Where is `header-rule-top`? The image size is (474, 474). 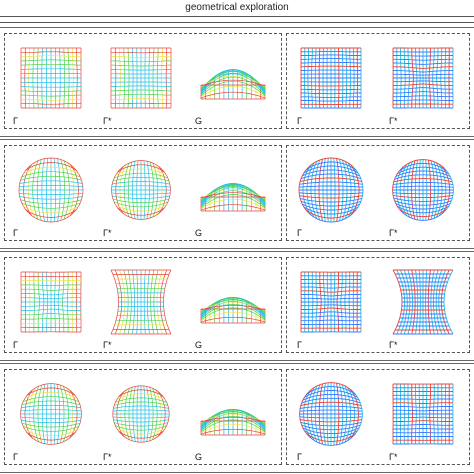
header-rule-top is located at coordinates (237, 16).